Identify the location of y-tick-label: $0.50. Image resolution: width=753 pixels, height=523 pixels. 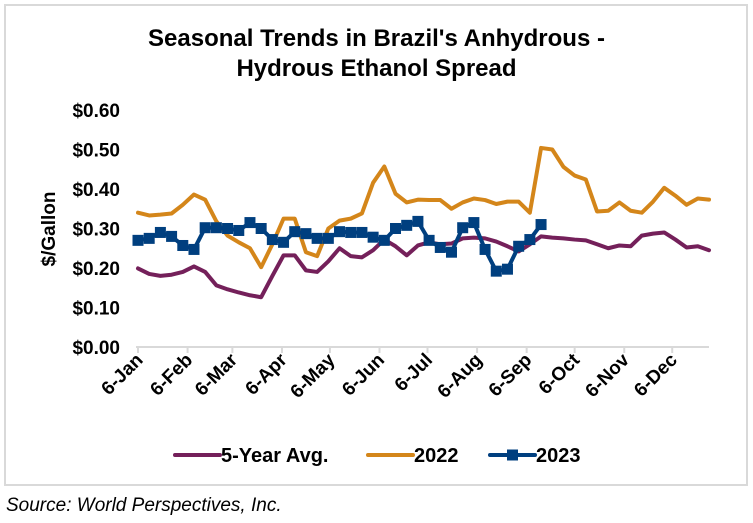
(96, 151).